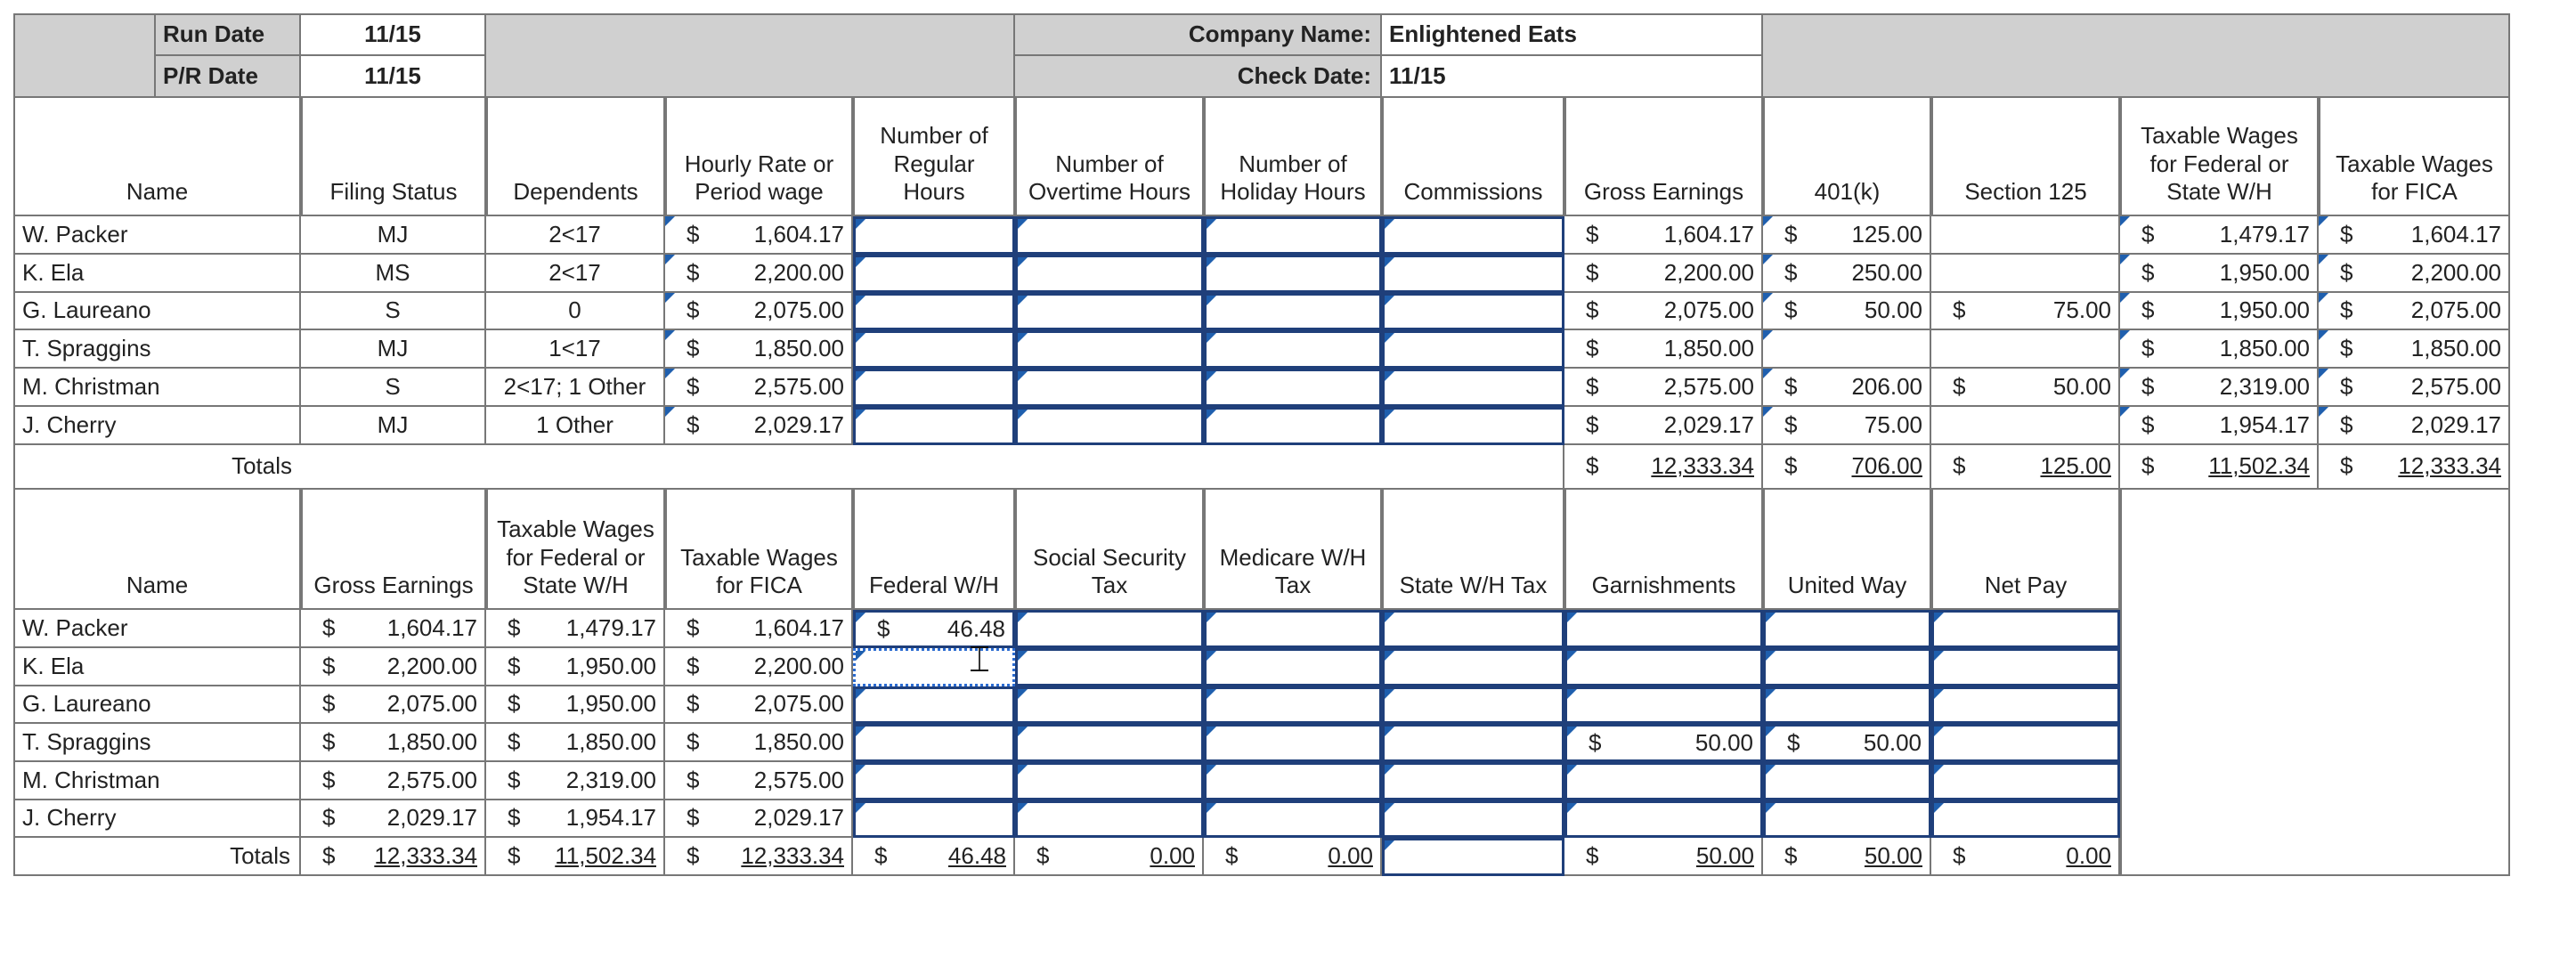 The width and height of the screenshot is (2576, 958). I want to click on hourly-rate: $2,029.17, so click(759, 426).